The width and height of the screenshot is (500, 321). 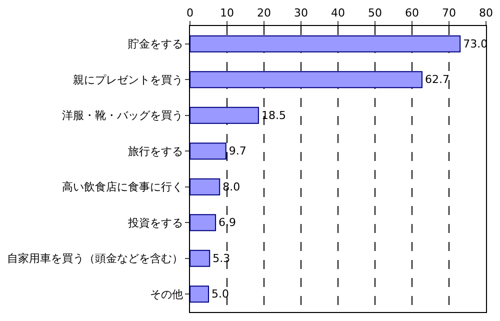 What do you see at coordinates (412, 13) in the screenshot?
I see `x-tick-label: 60` at bounding box center [412, 13].